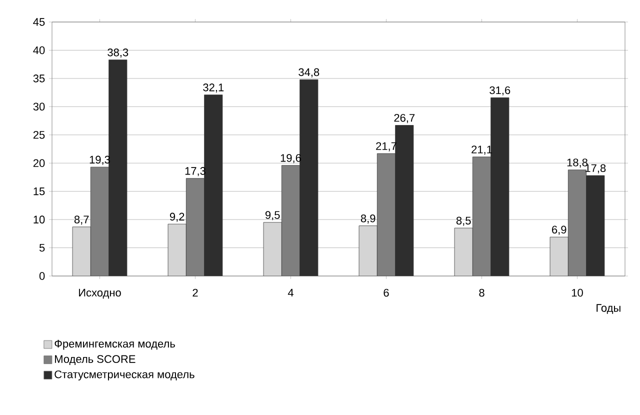 This screenshot has width=640, height=415. What do you see at coordinates (309, 73) in the screenshot?
I see `data-label: 34,8` at bounding box center [309, 73].